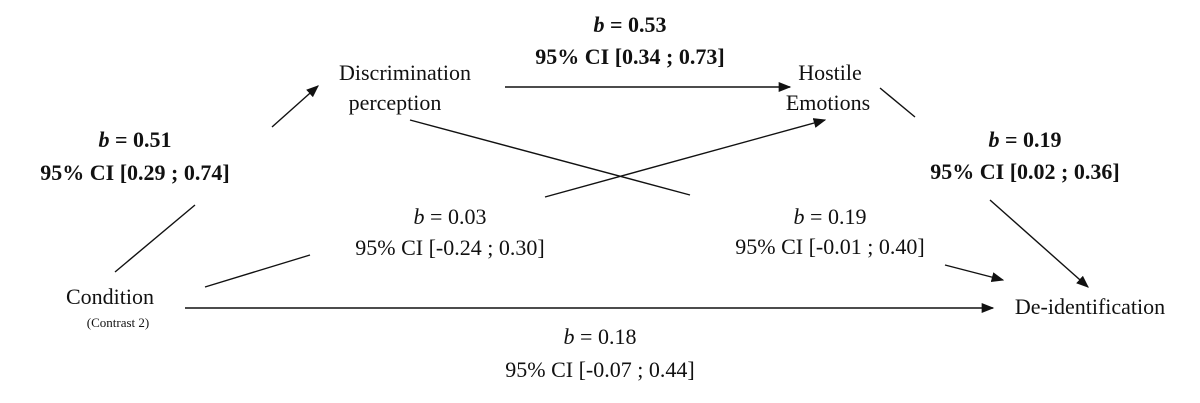  Describe the element at coordinates (118, 322) in the screenshot. I see `node-sublabel: (Contrast 2)` at that location.